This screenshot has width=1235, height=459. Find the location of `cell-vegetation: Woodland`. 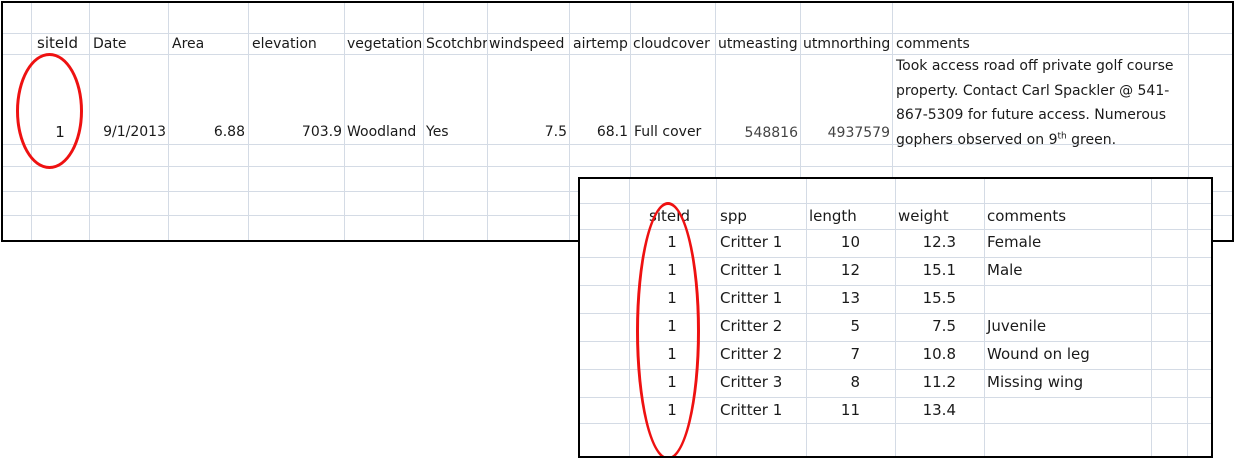

cell-vegetation: Woodland is located at coordinates (382, 132).